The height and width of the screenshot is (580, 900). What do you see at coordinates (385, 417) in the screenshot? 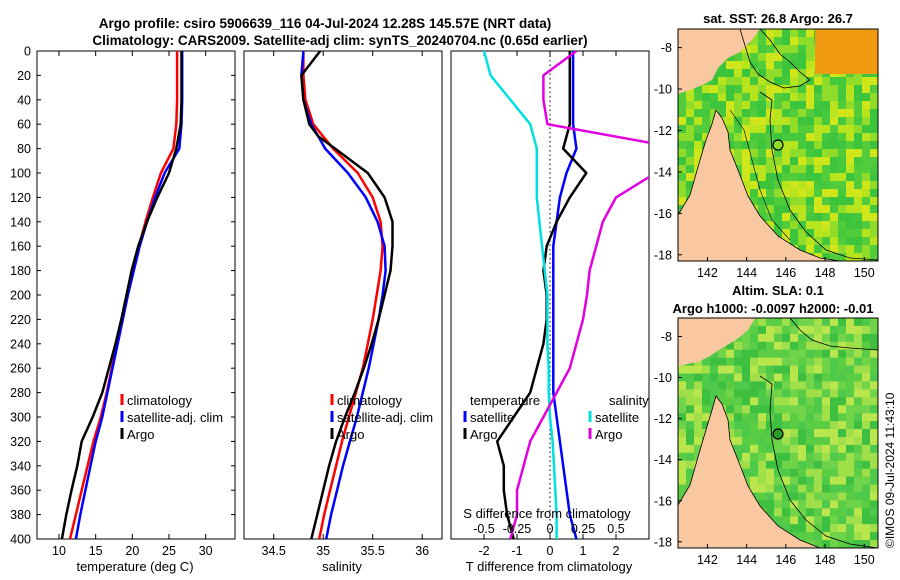
I see `legend-label: satellite-adj. clim` at bounding box center [385, 417].